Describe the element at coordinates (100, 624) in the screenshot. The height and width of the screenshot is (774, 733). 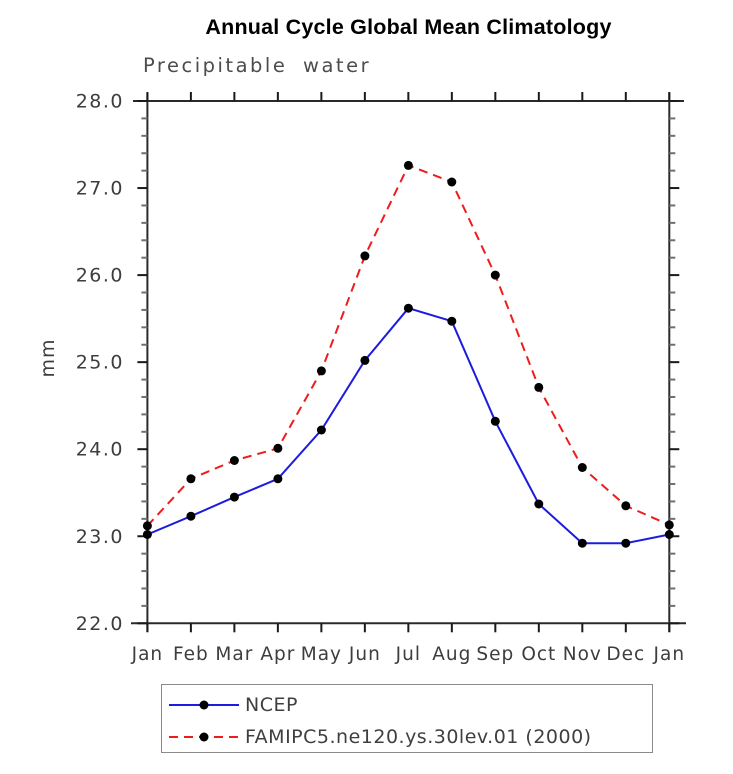
I see `y-tick-label: 22.0` at that location.